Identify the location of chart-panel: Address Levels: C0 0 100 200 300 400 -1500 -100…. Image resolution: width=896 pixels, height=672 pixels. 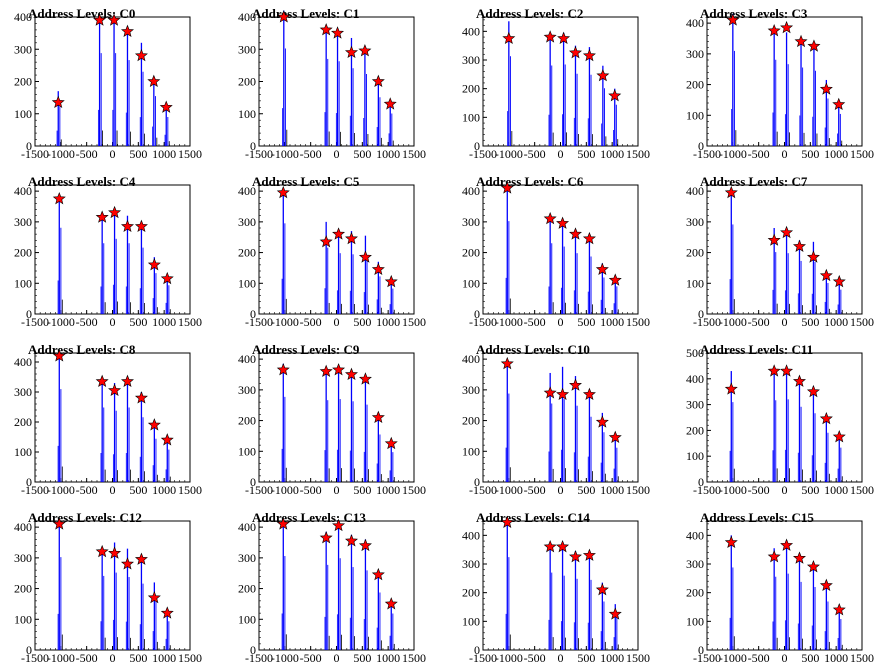
(112, 84).